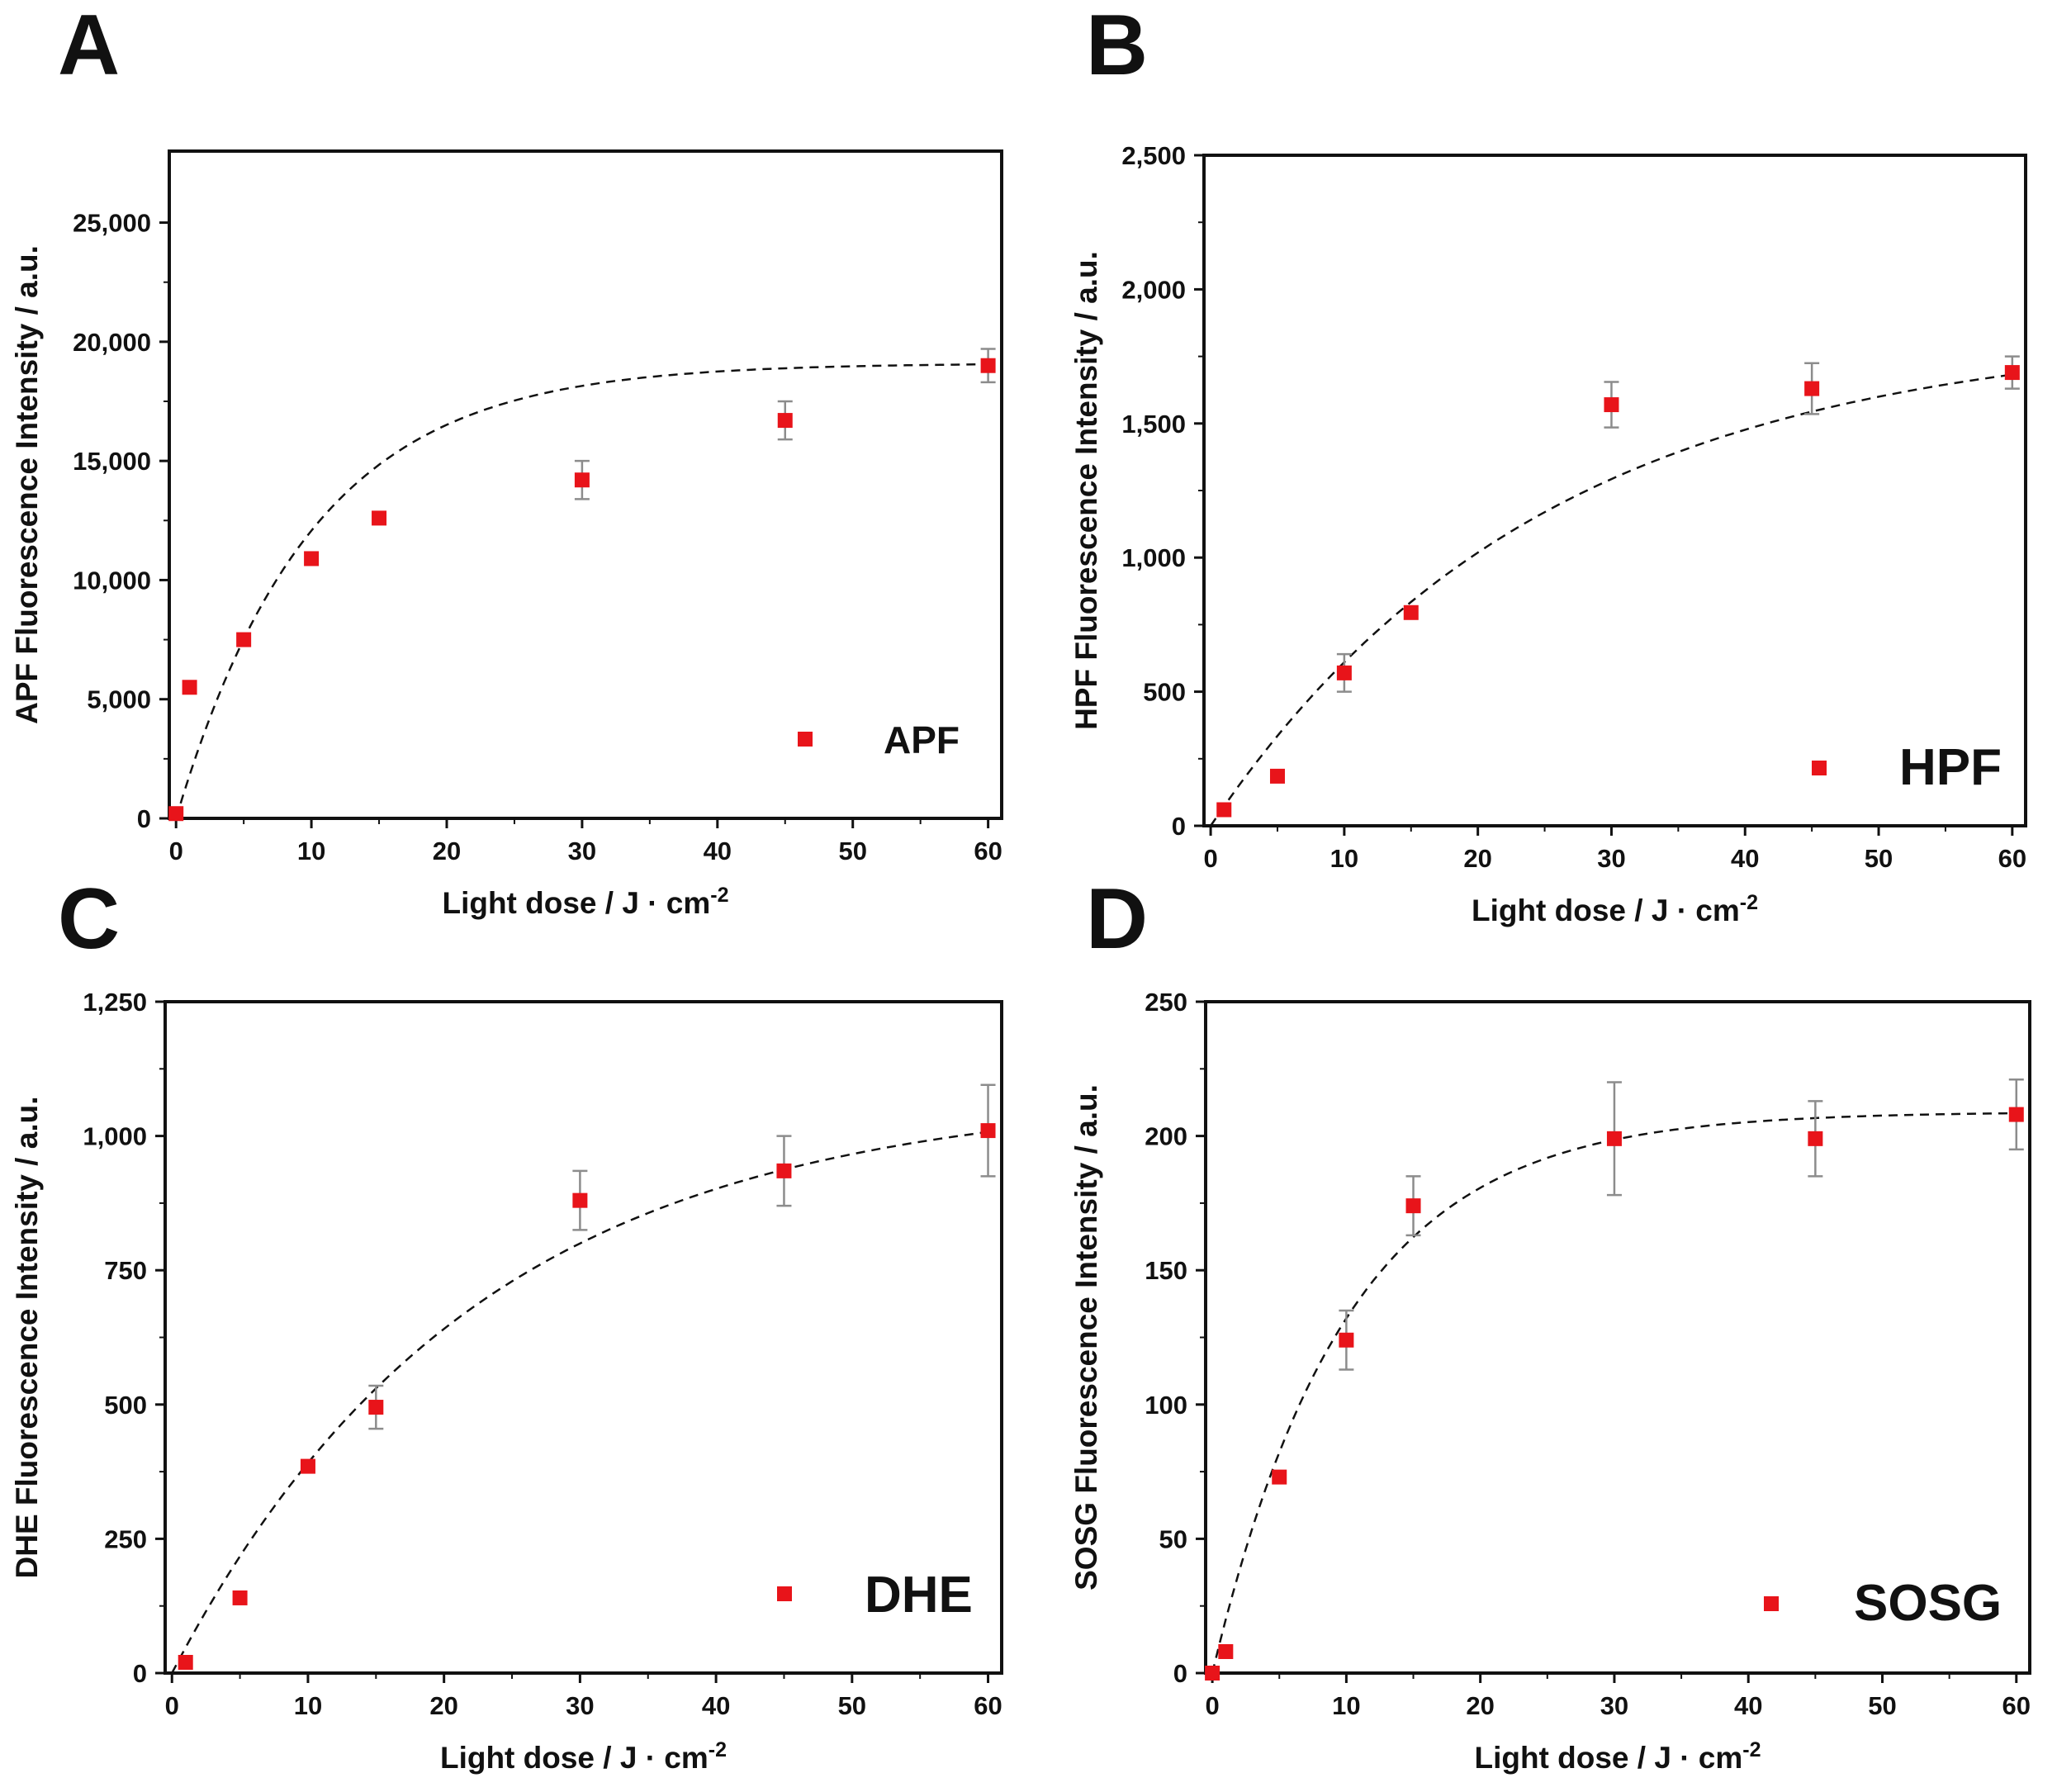  I want to click on y-tick-label: 2,500, so click(1153, 155).